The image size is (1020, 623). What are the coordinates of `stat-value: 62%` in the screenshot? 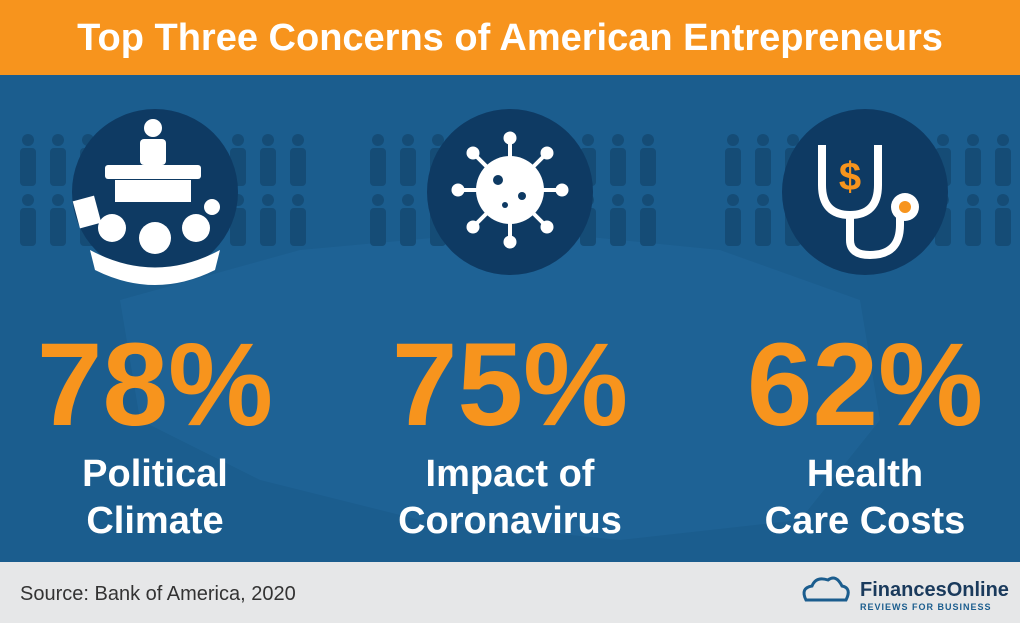 It's located at (865, 385).